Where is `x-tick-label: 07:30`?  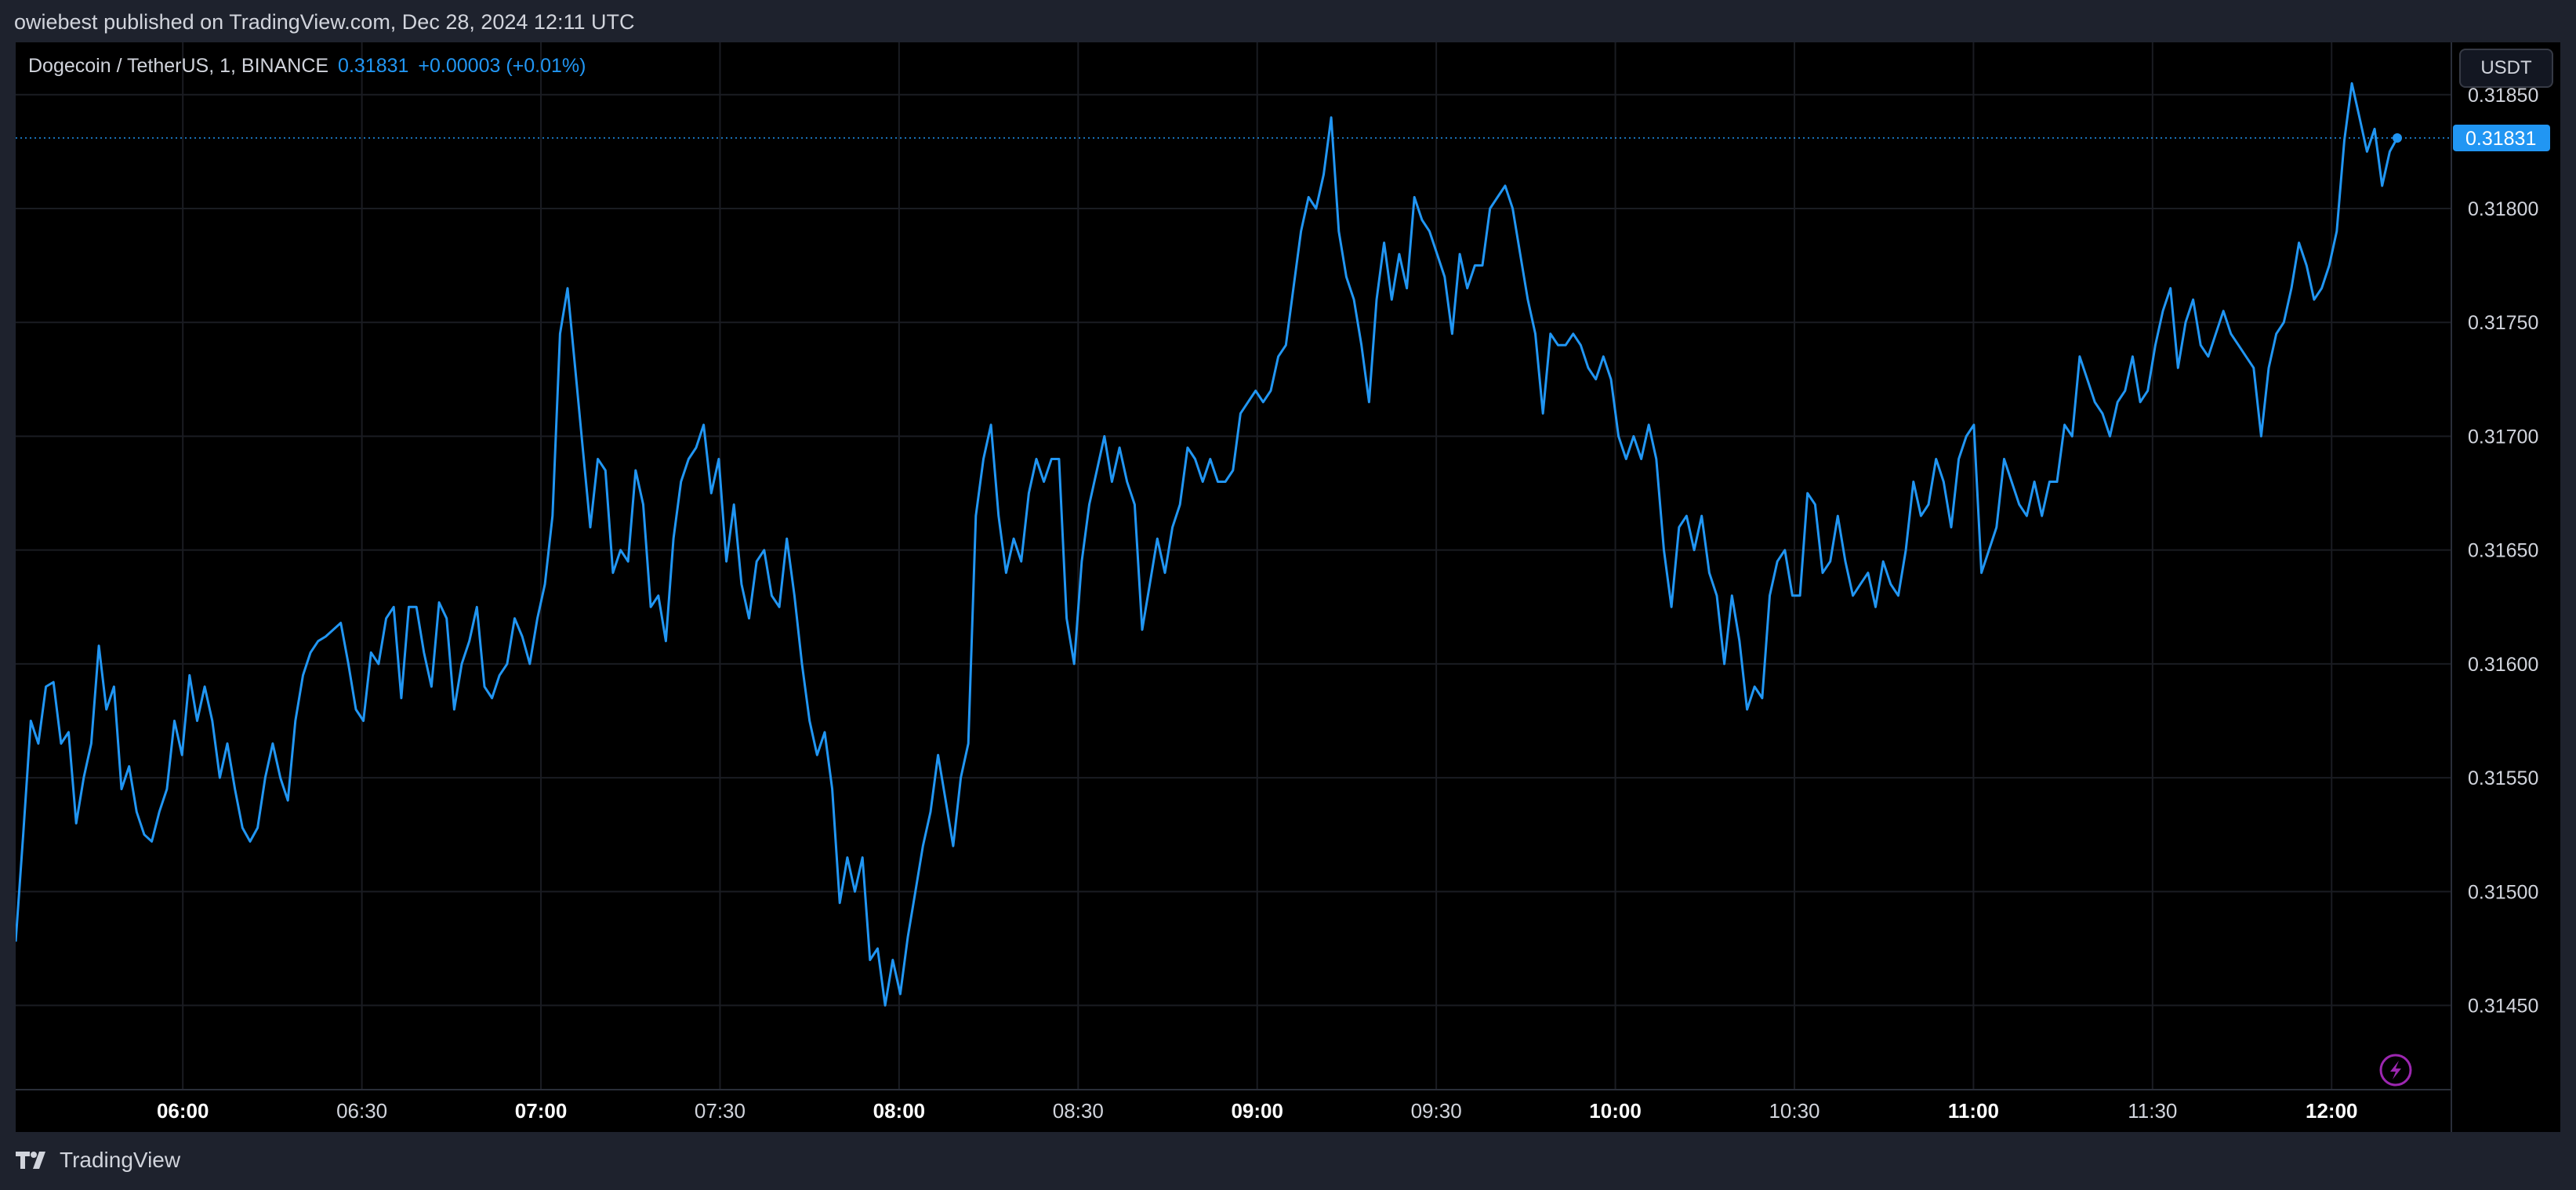
x-tick-label: 07:30 is located at coordinates (720, 1111).